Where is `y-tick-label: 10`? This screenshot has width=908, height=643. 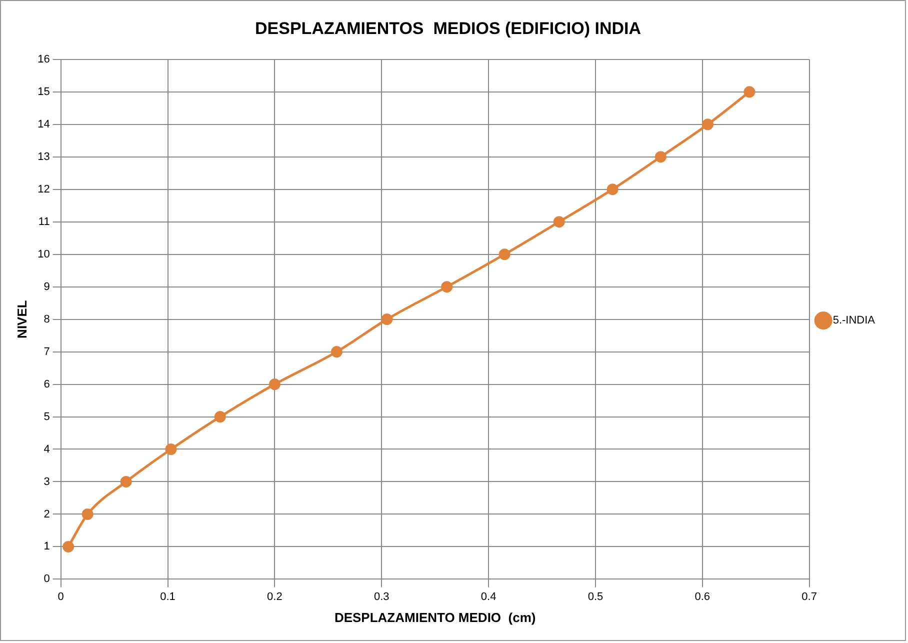 y-tick-label: 10 is located at coordinates (44, 254).